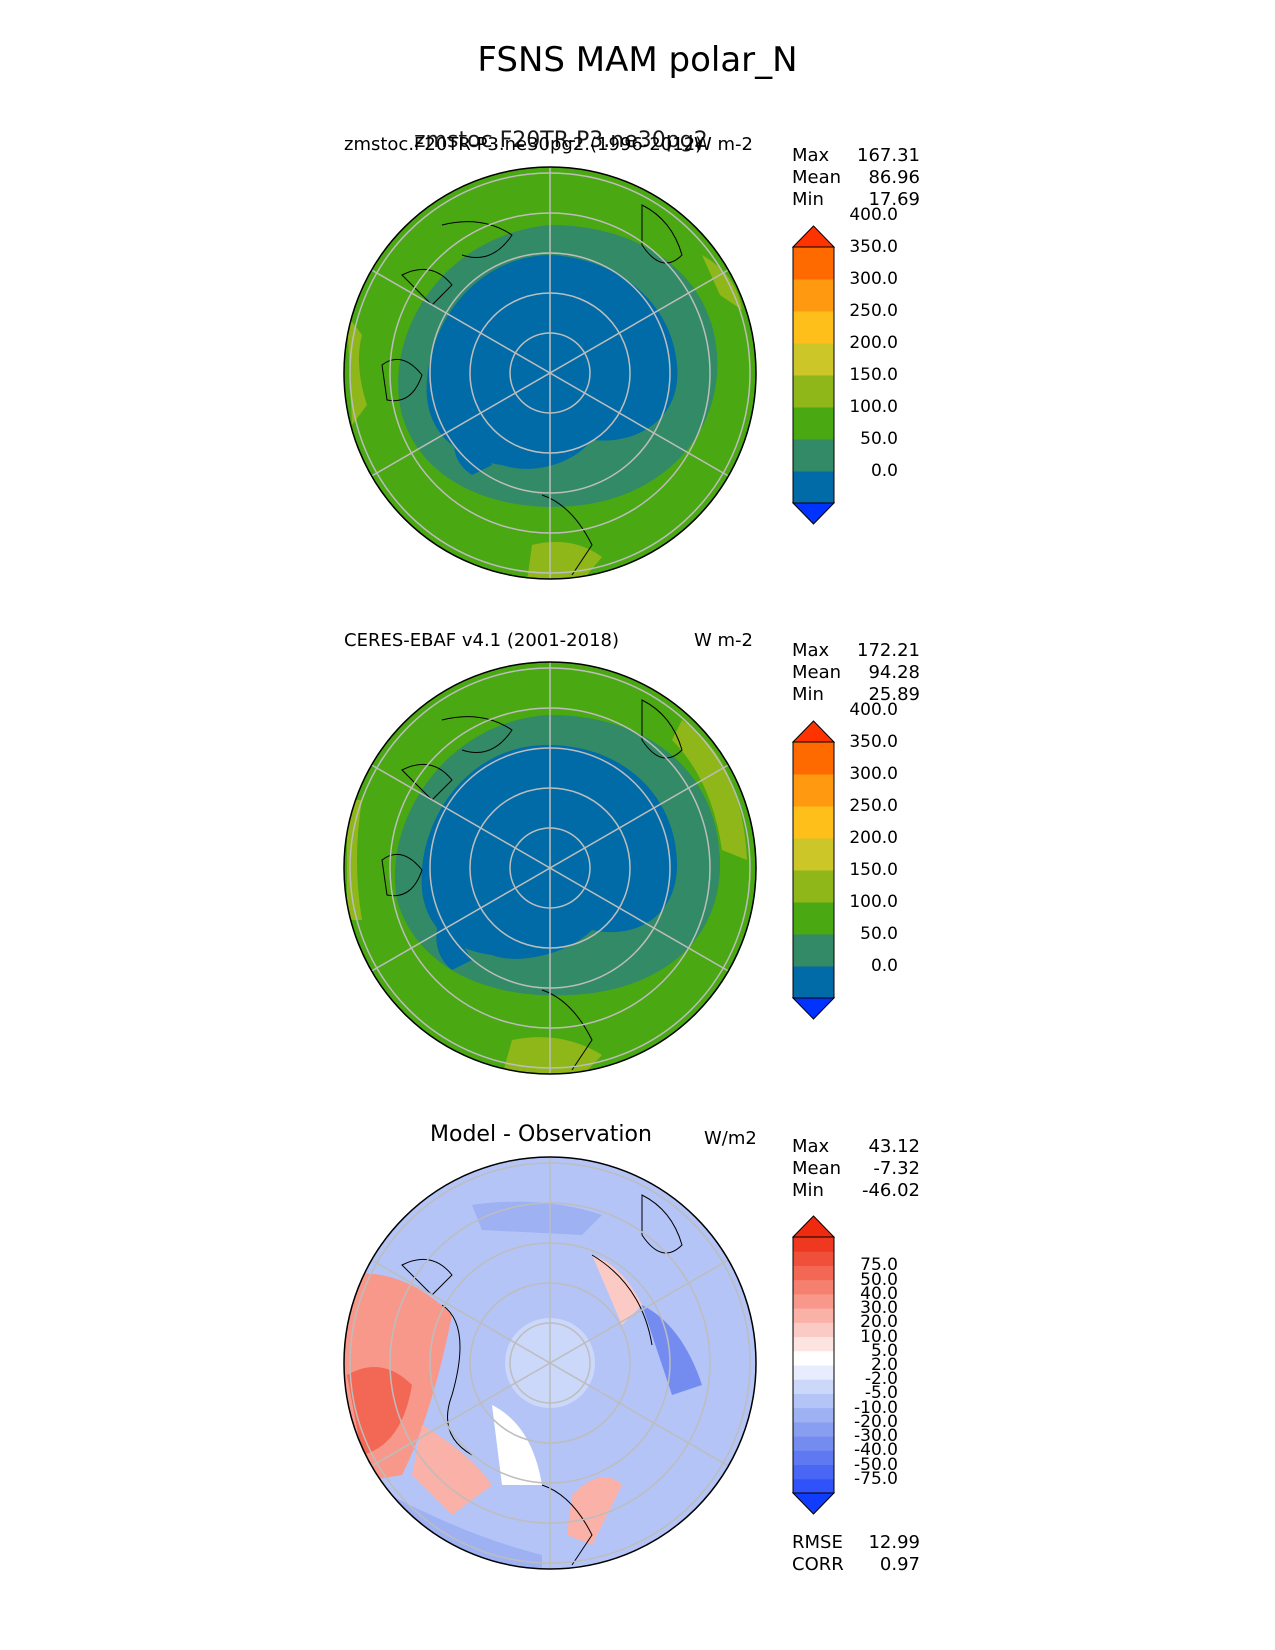  I want to click on stat-min: Min 25.89, so click(856, 694).